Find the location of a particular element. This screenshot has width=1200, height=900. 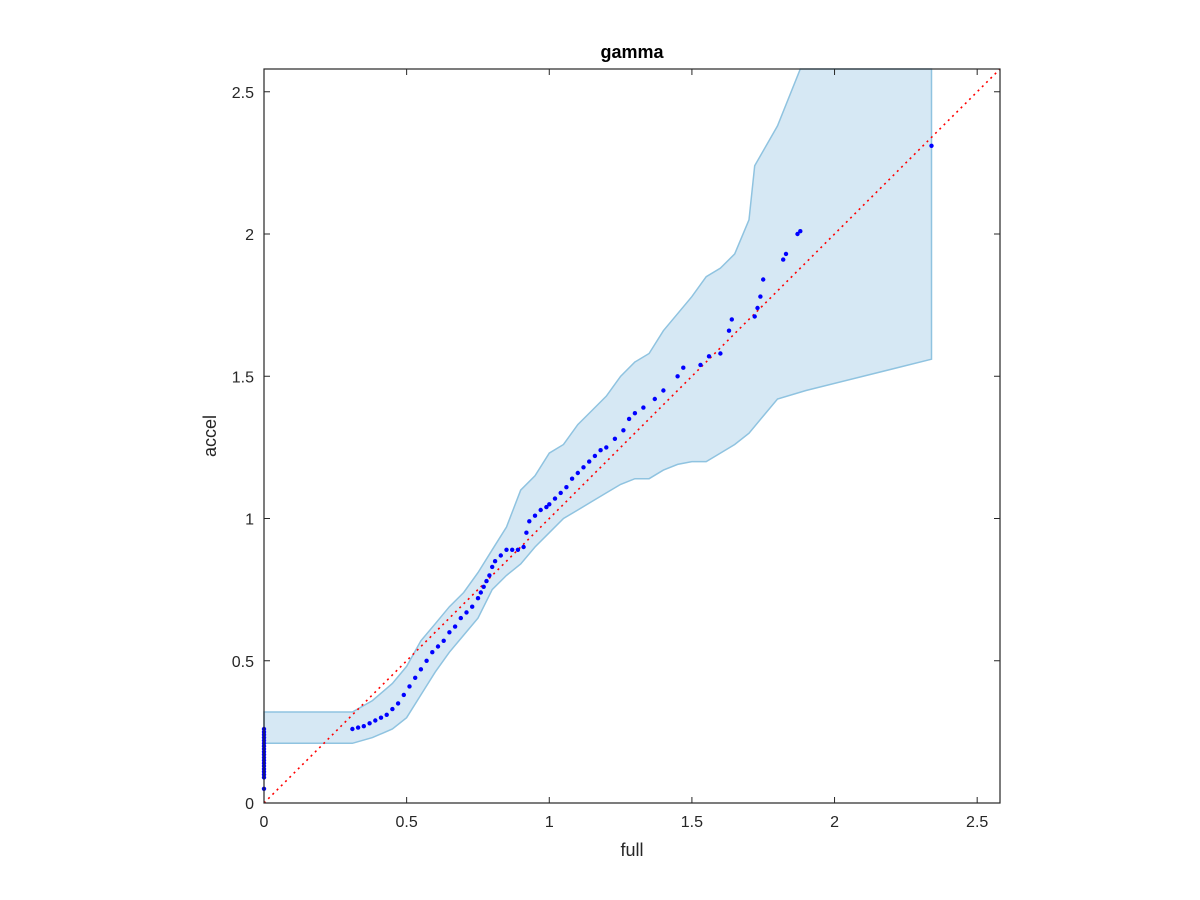

x-tick-label: 1.5 is located at coordinates (692, 822).